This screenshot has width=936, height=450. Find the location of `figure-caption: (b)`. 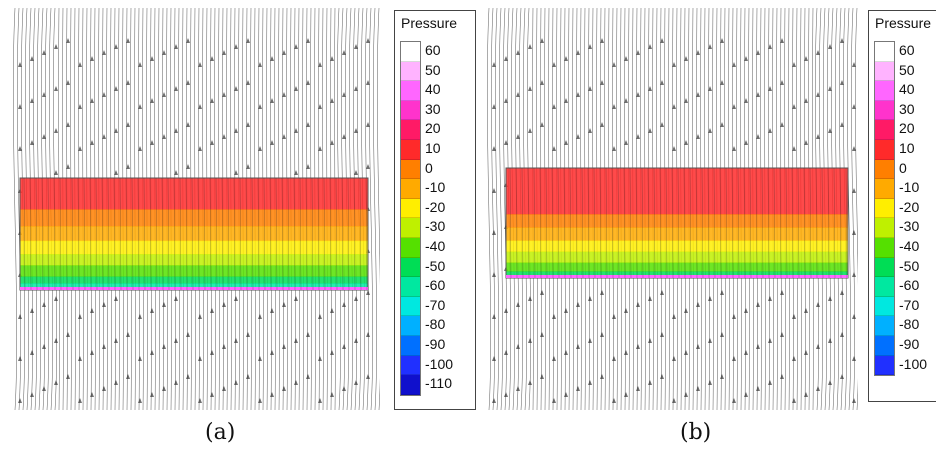

figure-caption: (b) is located at coordinates (696, 432).